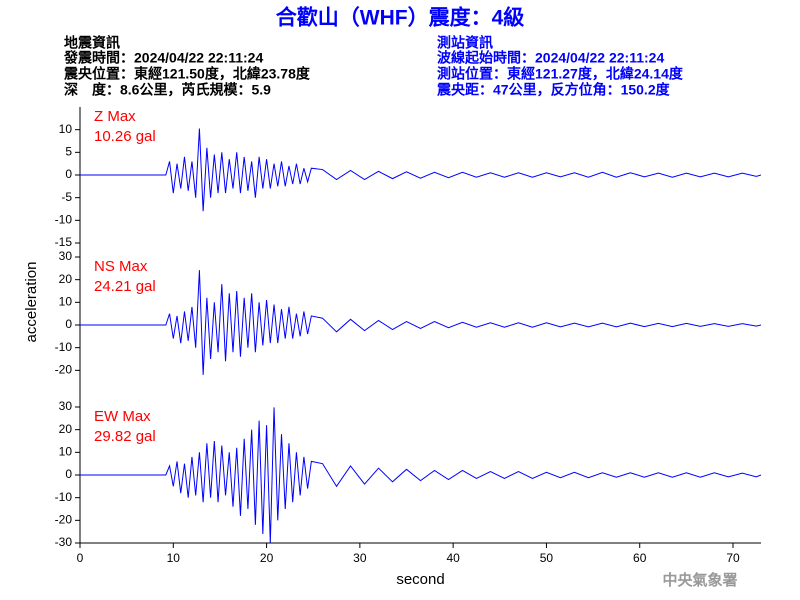 This screenshot has width=800, height=600. Describe the element at coordinates (267, 558) in the screenshot. I see `x-tick-label: 20` at that location.